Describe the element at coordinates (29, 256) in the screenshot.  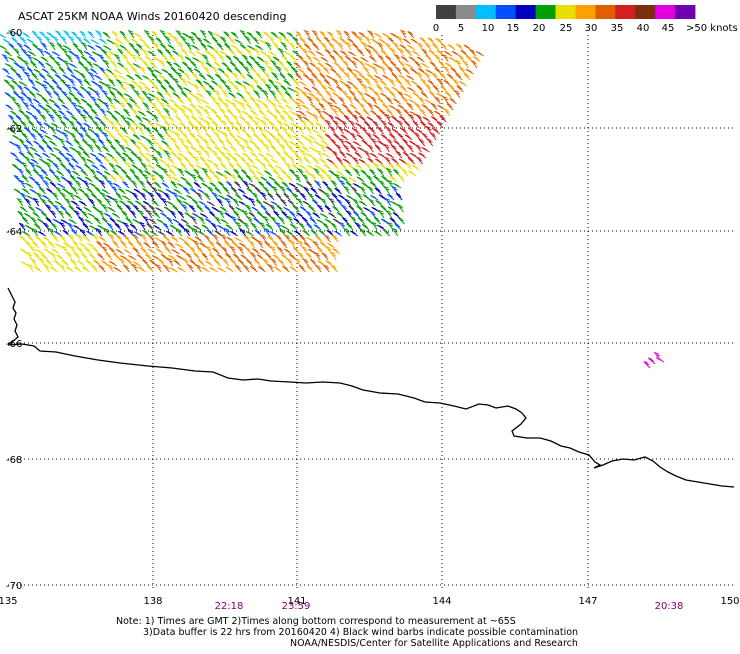
I see `wind-barb-1925` at that location.